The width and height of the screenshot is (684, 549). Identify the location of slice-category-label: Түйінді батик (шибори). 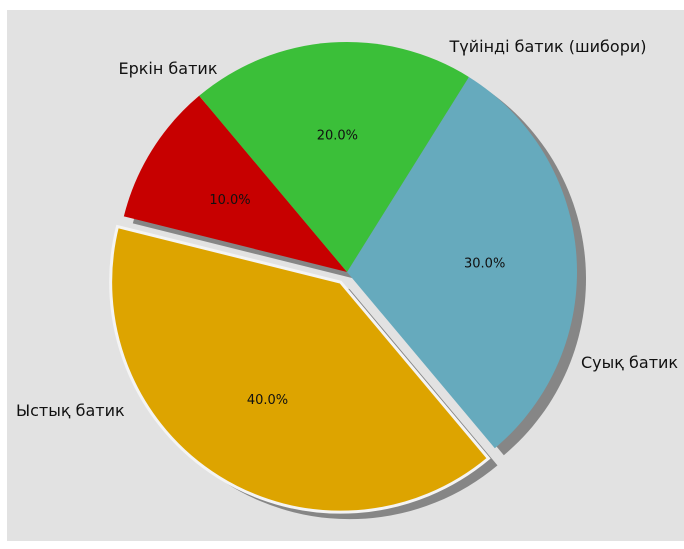
(547, 46).